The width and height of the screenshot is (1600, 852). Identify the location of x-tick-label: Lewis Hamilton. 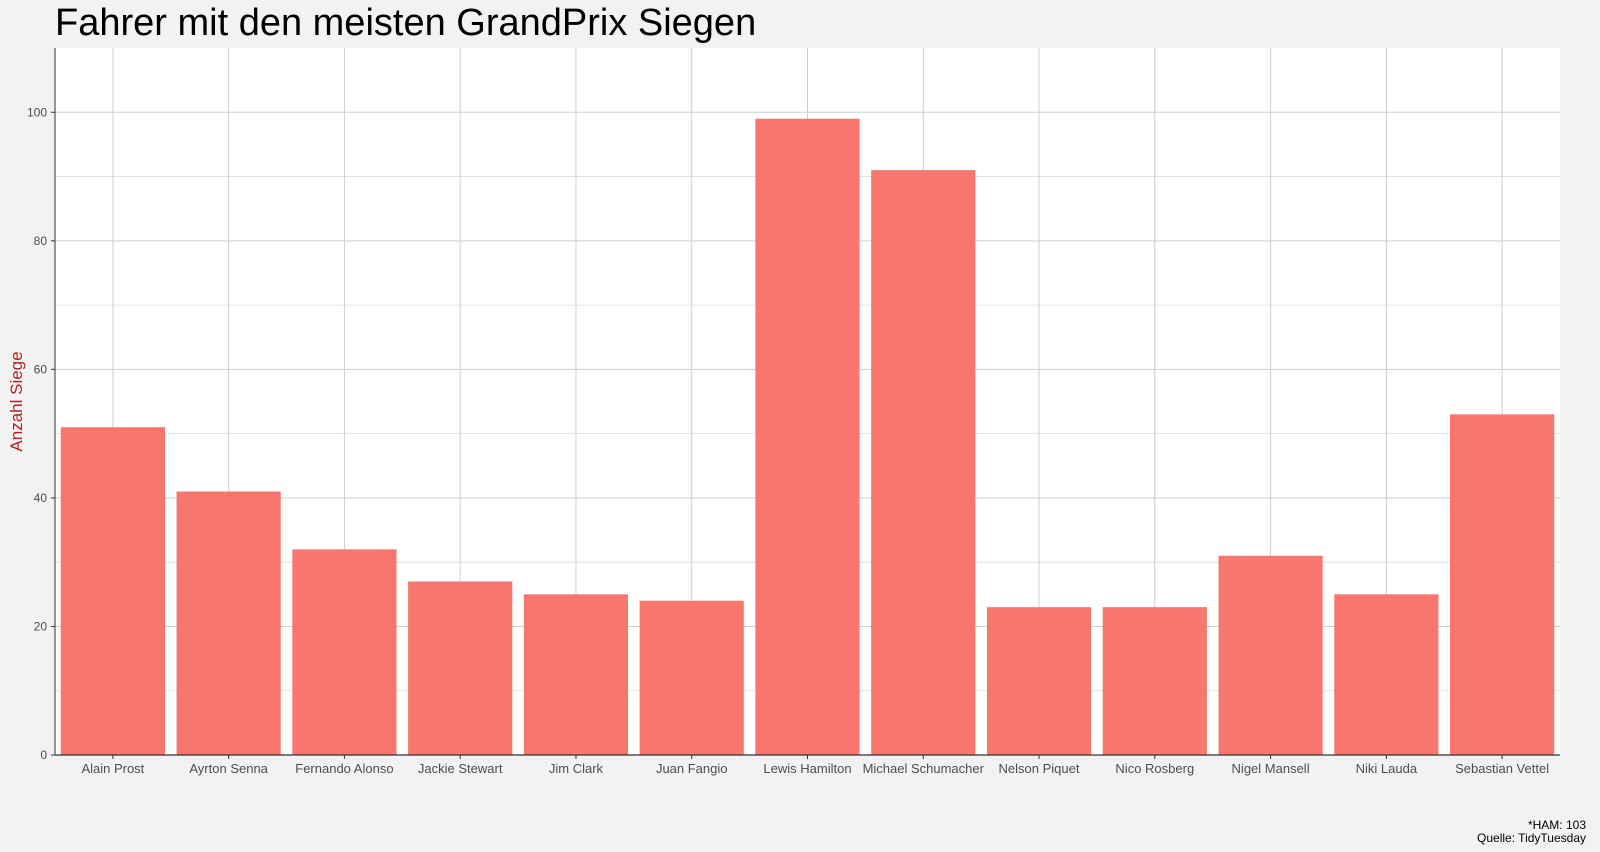
(807, 768).